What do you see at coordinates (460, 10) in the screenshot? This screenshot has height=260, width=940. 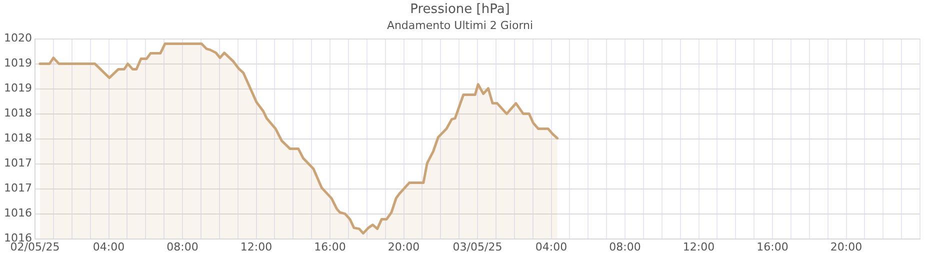 I see `chart-title: Pressione [hPa]` at bounding box center [460, 10].